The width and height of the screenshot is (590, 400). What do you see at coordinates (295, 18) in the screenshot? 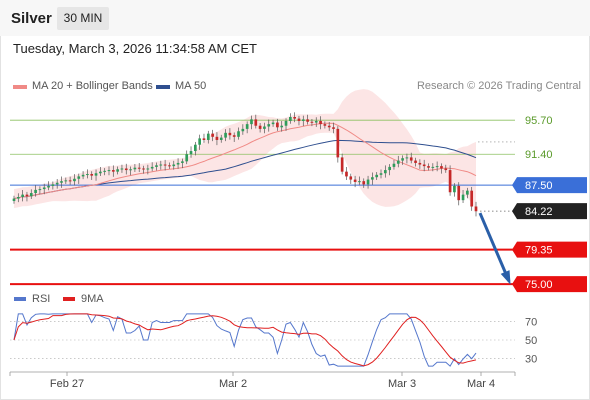
I see `header-bar: Silver 30 MIN` at bounding box center [295, 18].